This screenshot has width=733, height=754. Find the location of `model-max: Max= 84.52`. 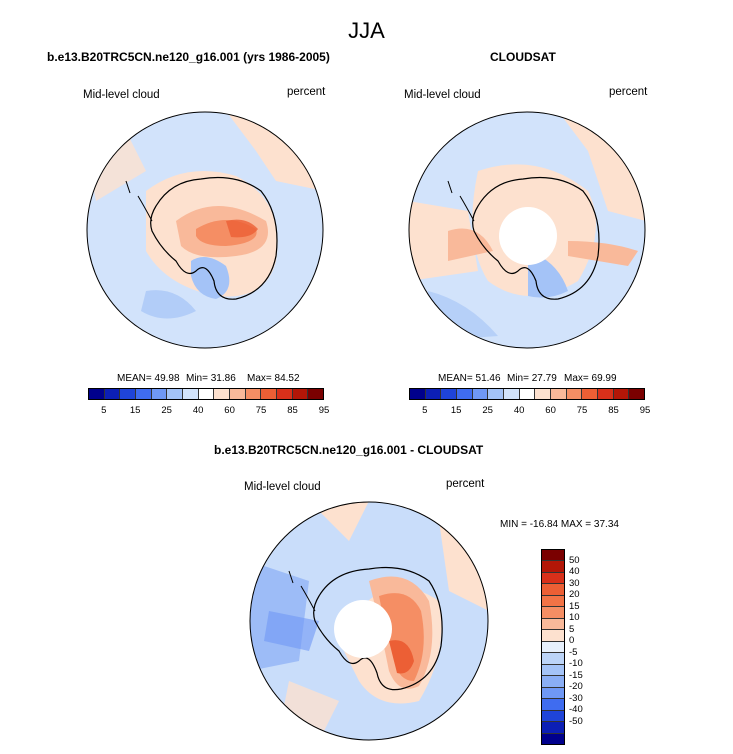

model-max: Max= 84.52 is located at coordinates (273, 378).